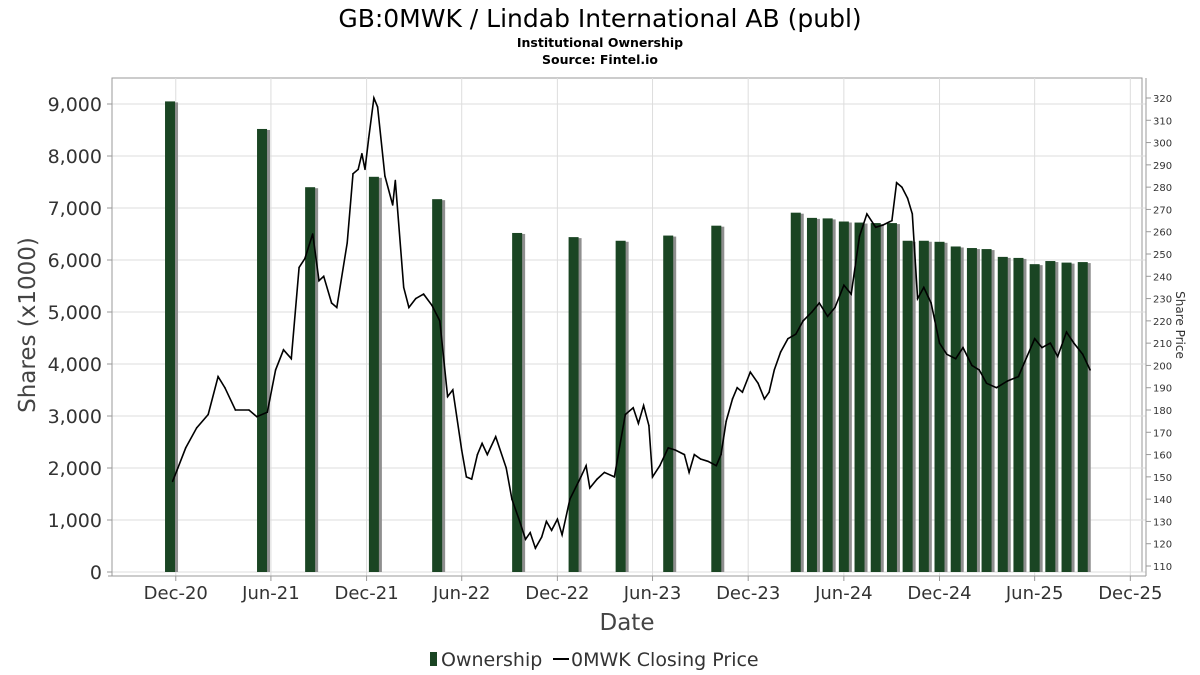  I want to click on right-tick-label-6: 170, so click(1162, 433).